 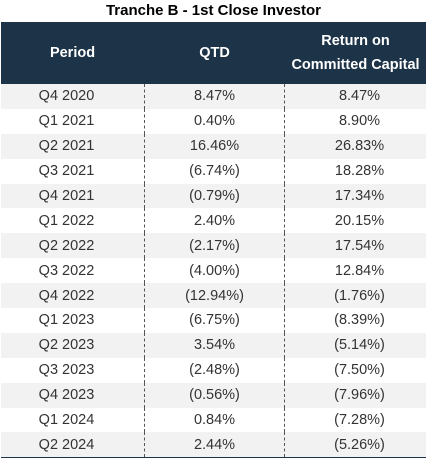 What do you see at coordinates (66, 245) in the screenshot?
I see `cell-period: Q2 2022` at bounding box center [66, 245].